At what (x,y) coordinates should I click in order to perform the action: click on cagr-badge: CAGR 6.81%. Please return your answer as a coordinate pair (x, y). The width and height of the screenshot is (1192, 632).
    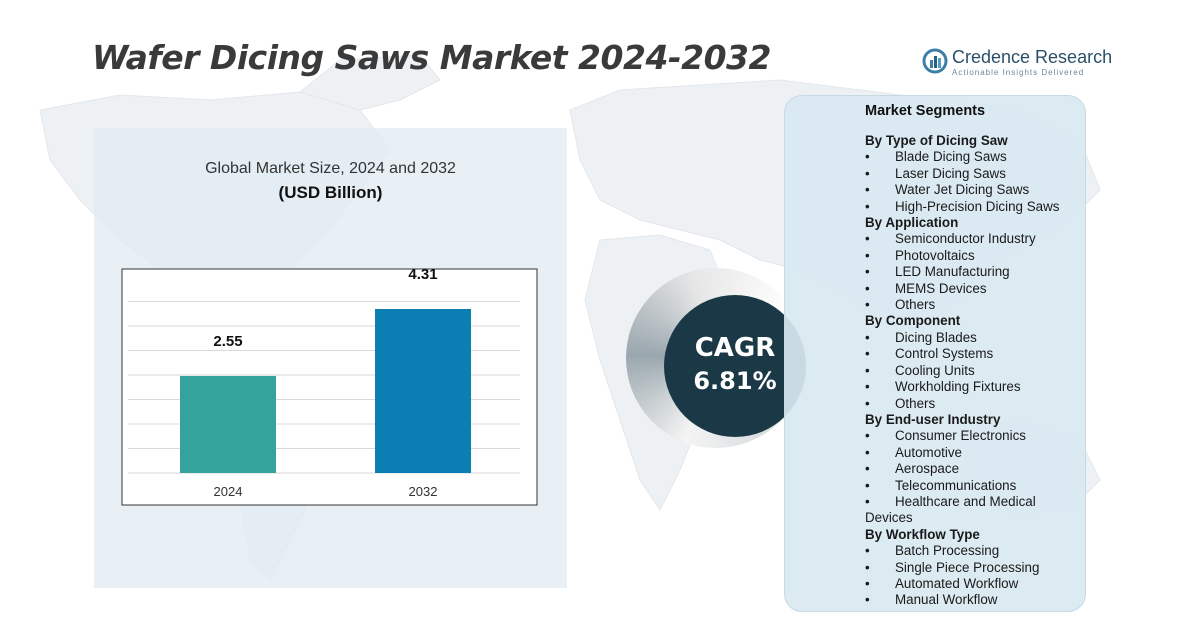
    Looking at the image, I should click on (735, 366).